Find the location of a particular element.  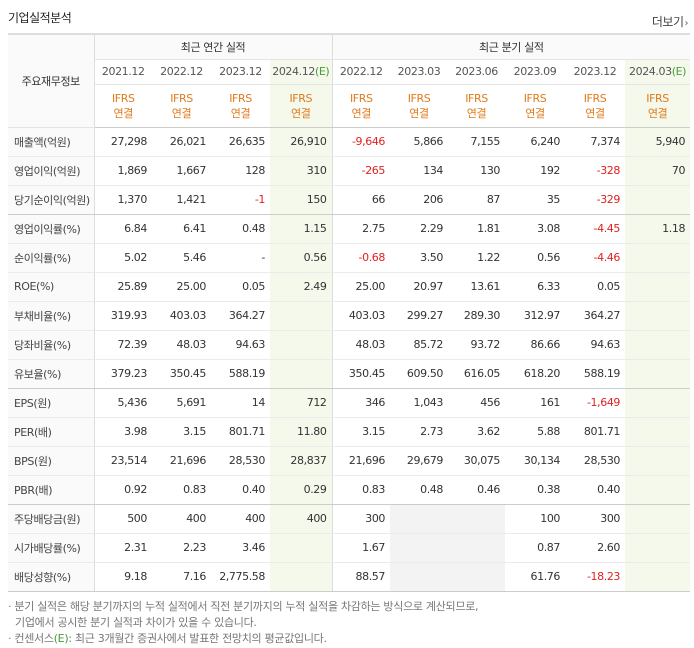

table-cell: 70 is located at coordinates (658, 171).